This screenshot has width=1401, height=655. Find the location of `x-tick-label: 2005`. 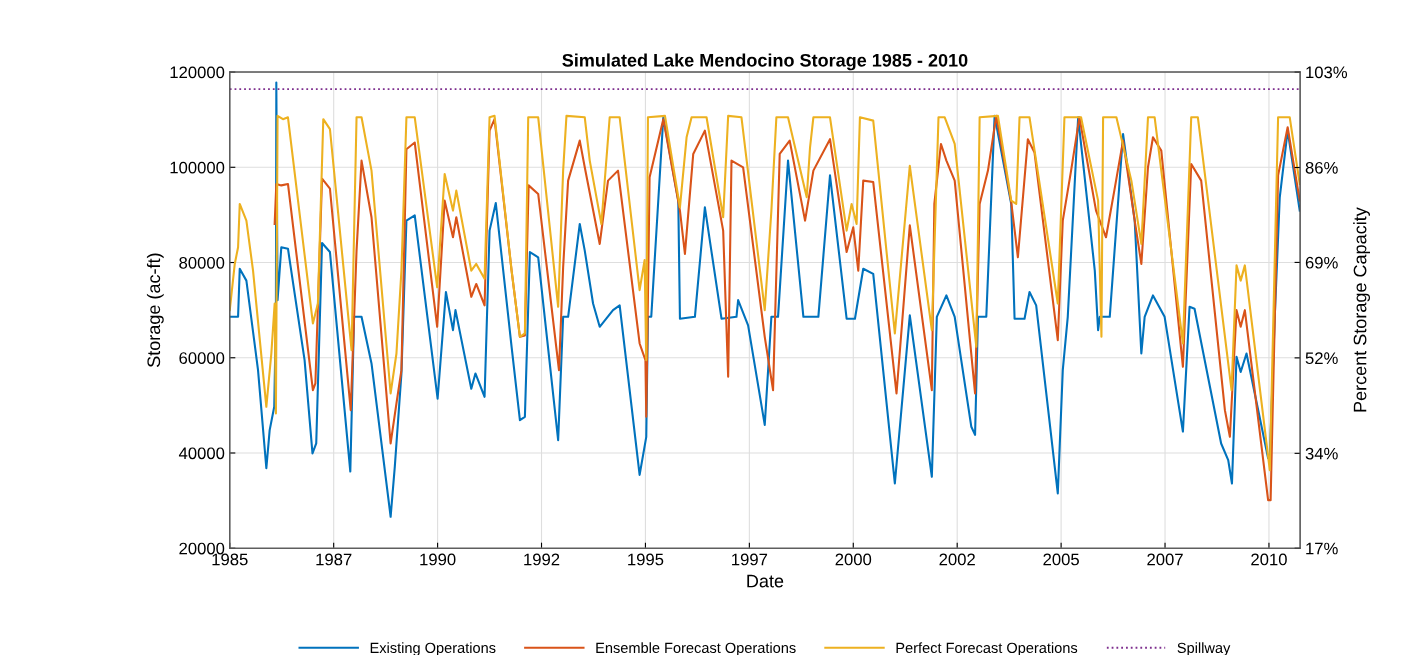

x-tick-label: 2005 is located at coordinates (1061, 559).